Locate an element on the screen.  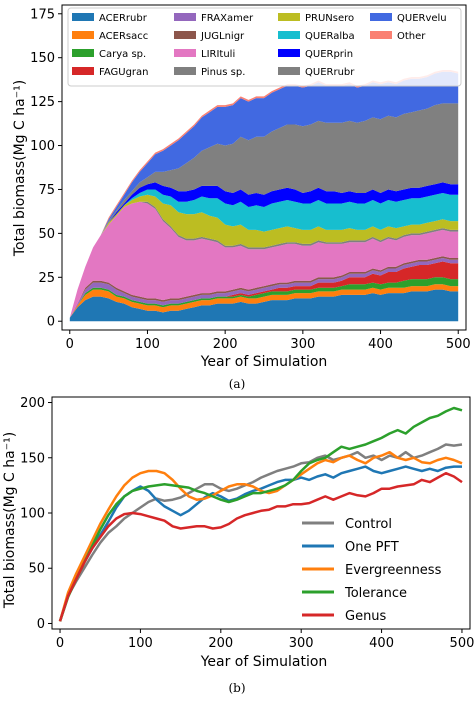
legend-swatch-quervelu is located at coordinates (381, 17).